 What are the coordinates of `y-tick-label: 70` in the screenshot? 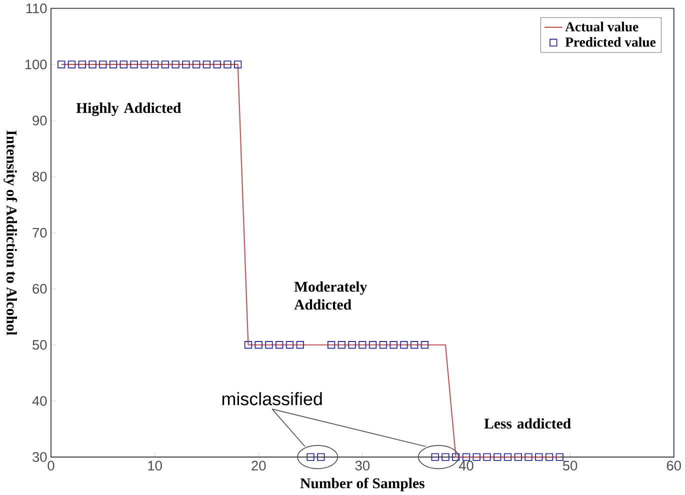 It's located at (39, 233).